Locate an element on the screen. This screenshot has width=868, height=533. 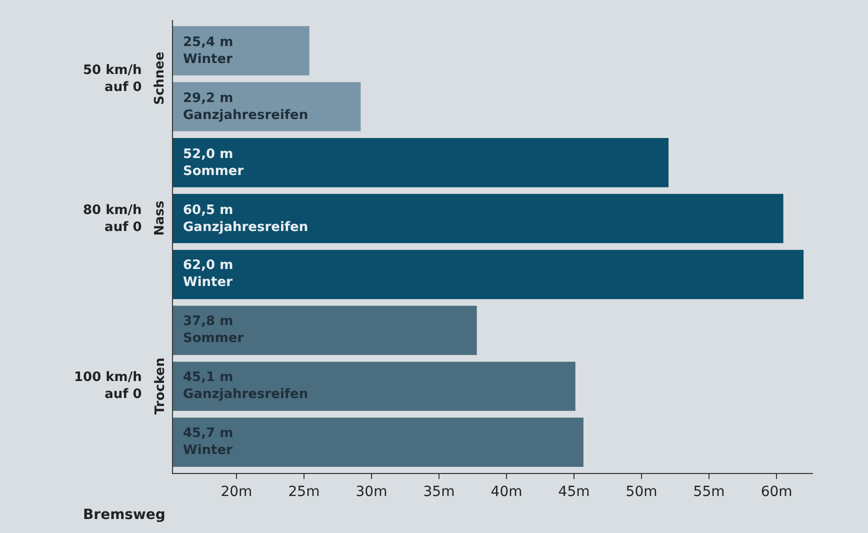
data-label: 62,0 m is located at coordinates (208, 265).